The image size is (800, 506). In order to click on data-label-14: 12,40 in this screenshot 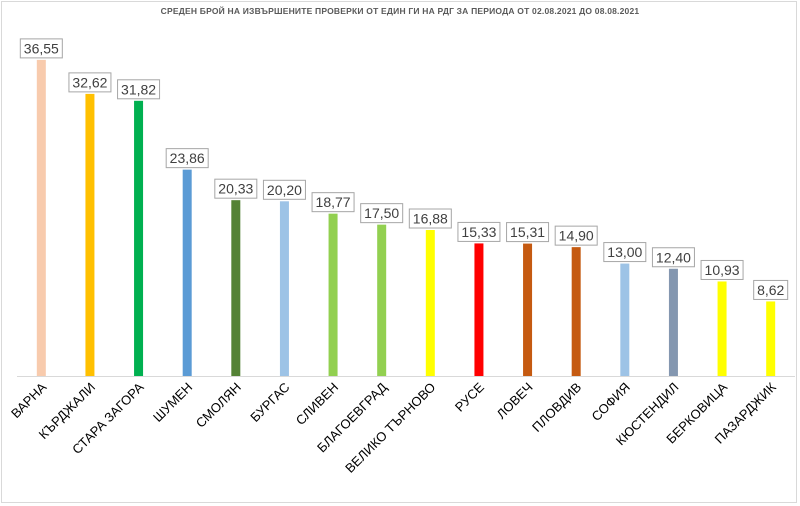, I will do `click(673, 257)`.